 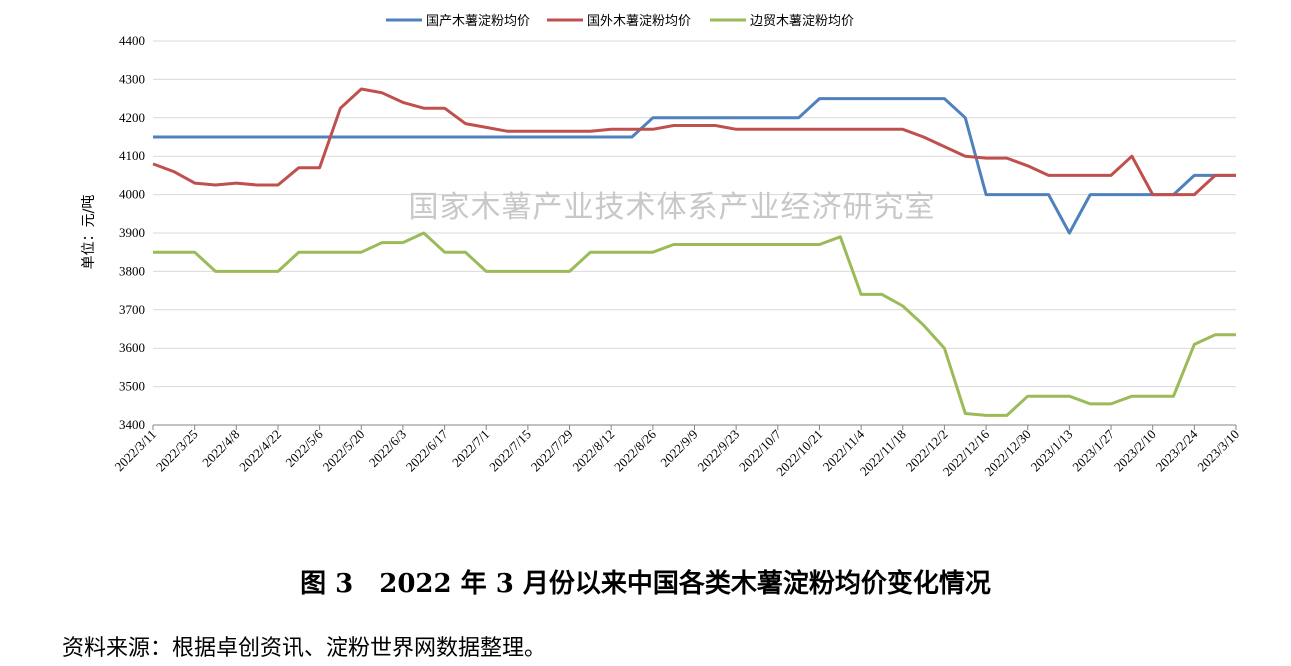 I want to click on x-tick-label: 2022/5/20, so click(x=343, y=451).